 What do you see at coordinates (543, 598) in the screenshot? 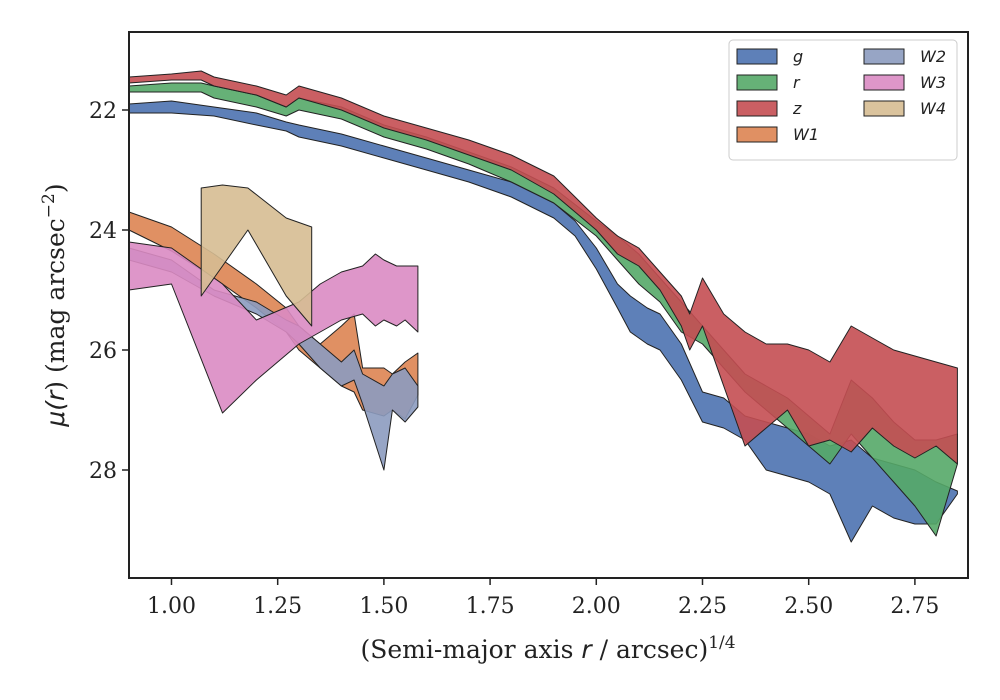
I see `x-axis: 1.00 1.25 1.50 1.75 2.00 2.25 2.50 2.75` at bounding box center [543, 598].